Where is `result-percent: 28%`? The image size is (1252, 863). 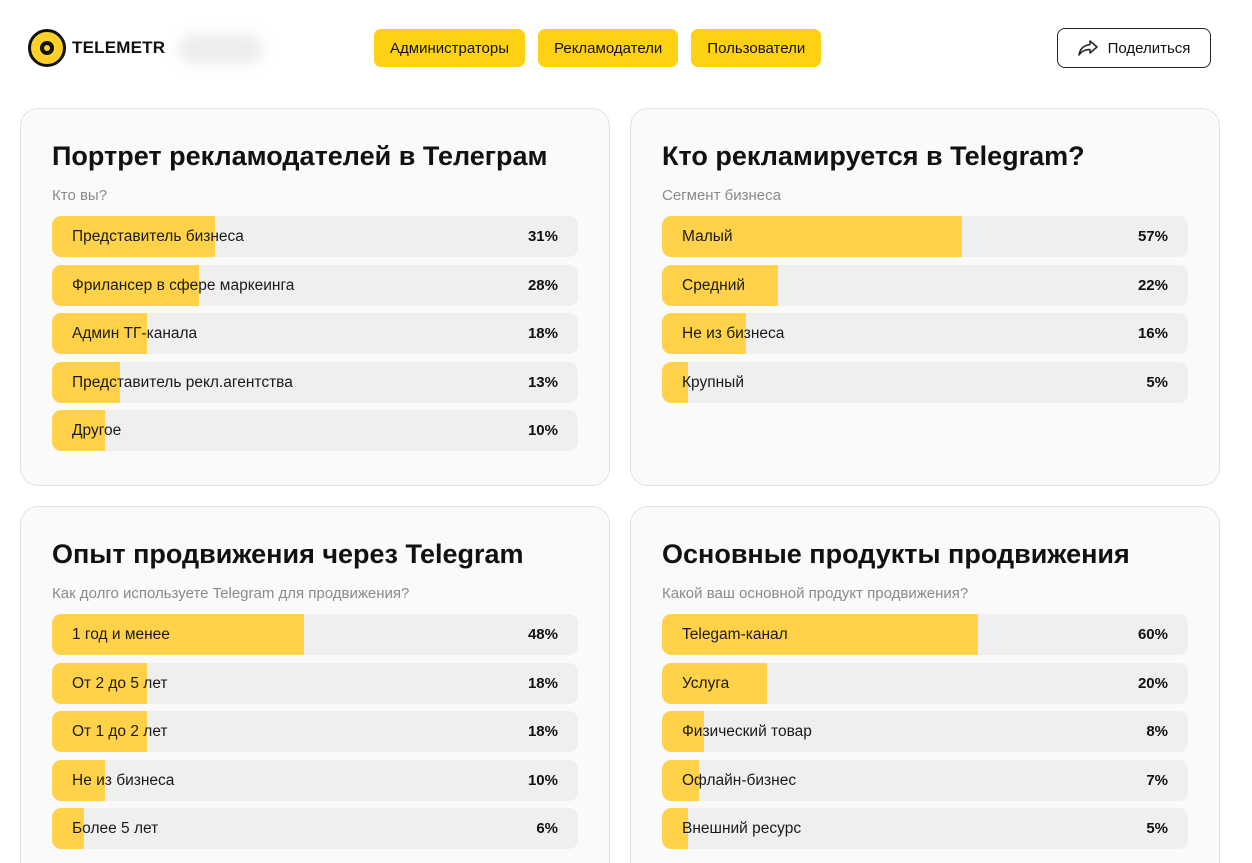 result-percent: 28% is located at coordinates (542, 285).